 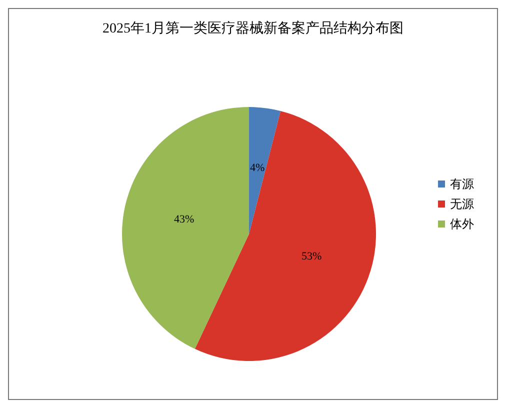 What do you see at coordinates (462, 184) in the screenshot?
I see `legend-label: 有源` at bounding box center [462, 184].